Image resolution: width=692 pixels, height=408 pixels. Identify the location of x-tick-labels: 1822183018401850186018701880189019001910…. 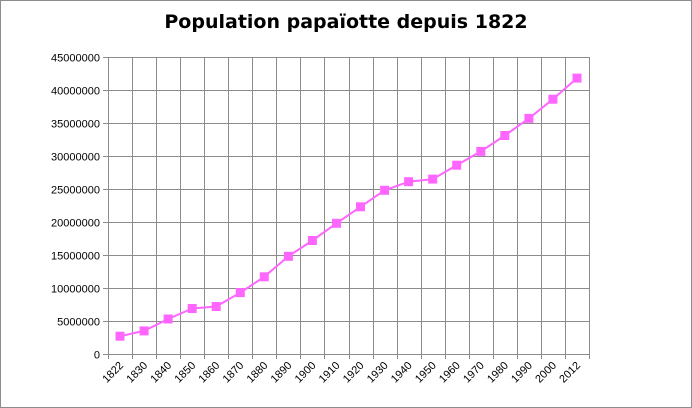
(341, 373).